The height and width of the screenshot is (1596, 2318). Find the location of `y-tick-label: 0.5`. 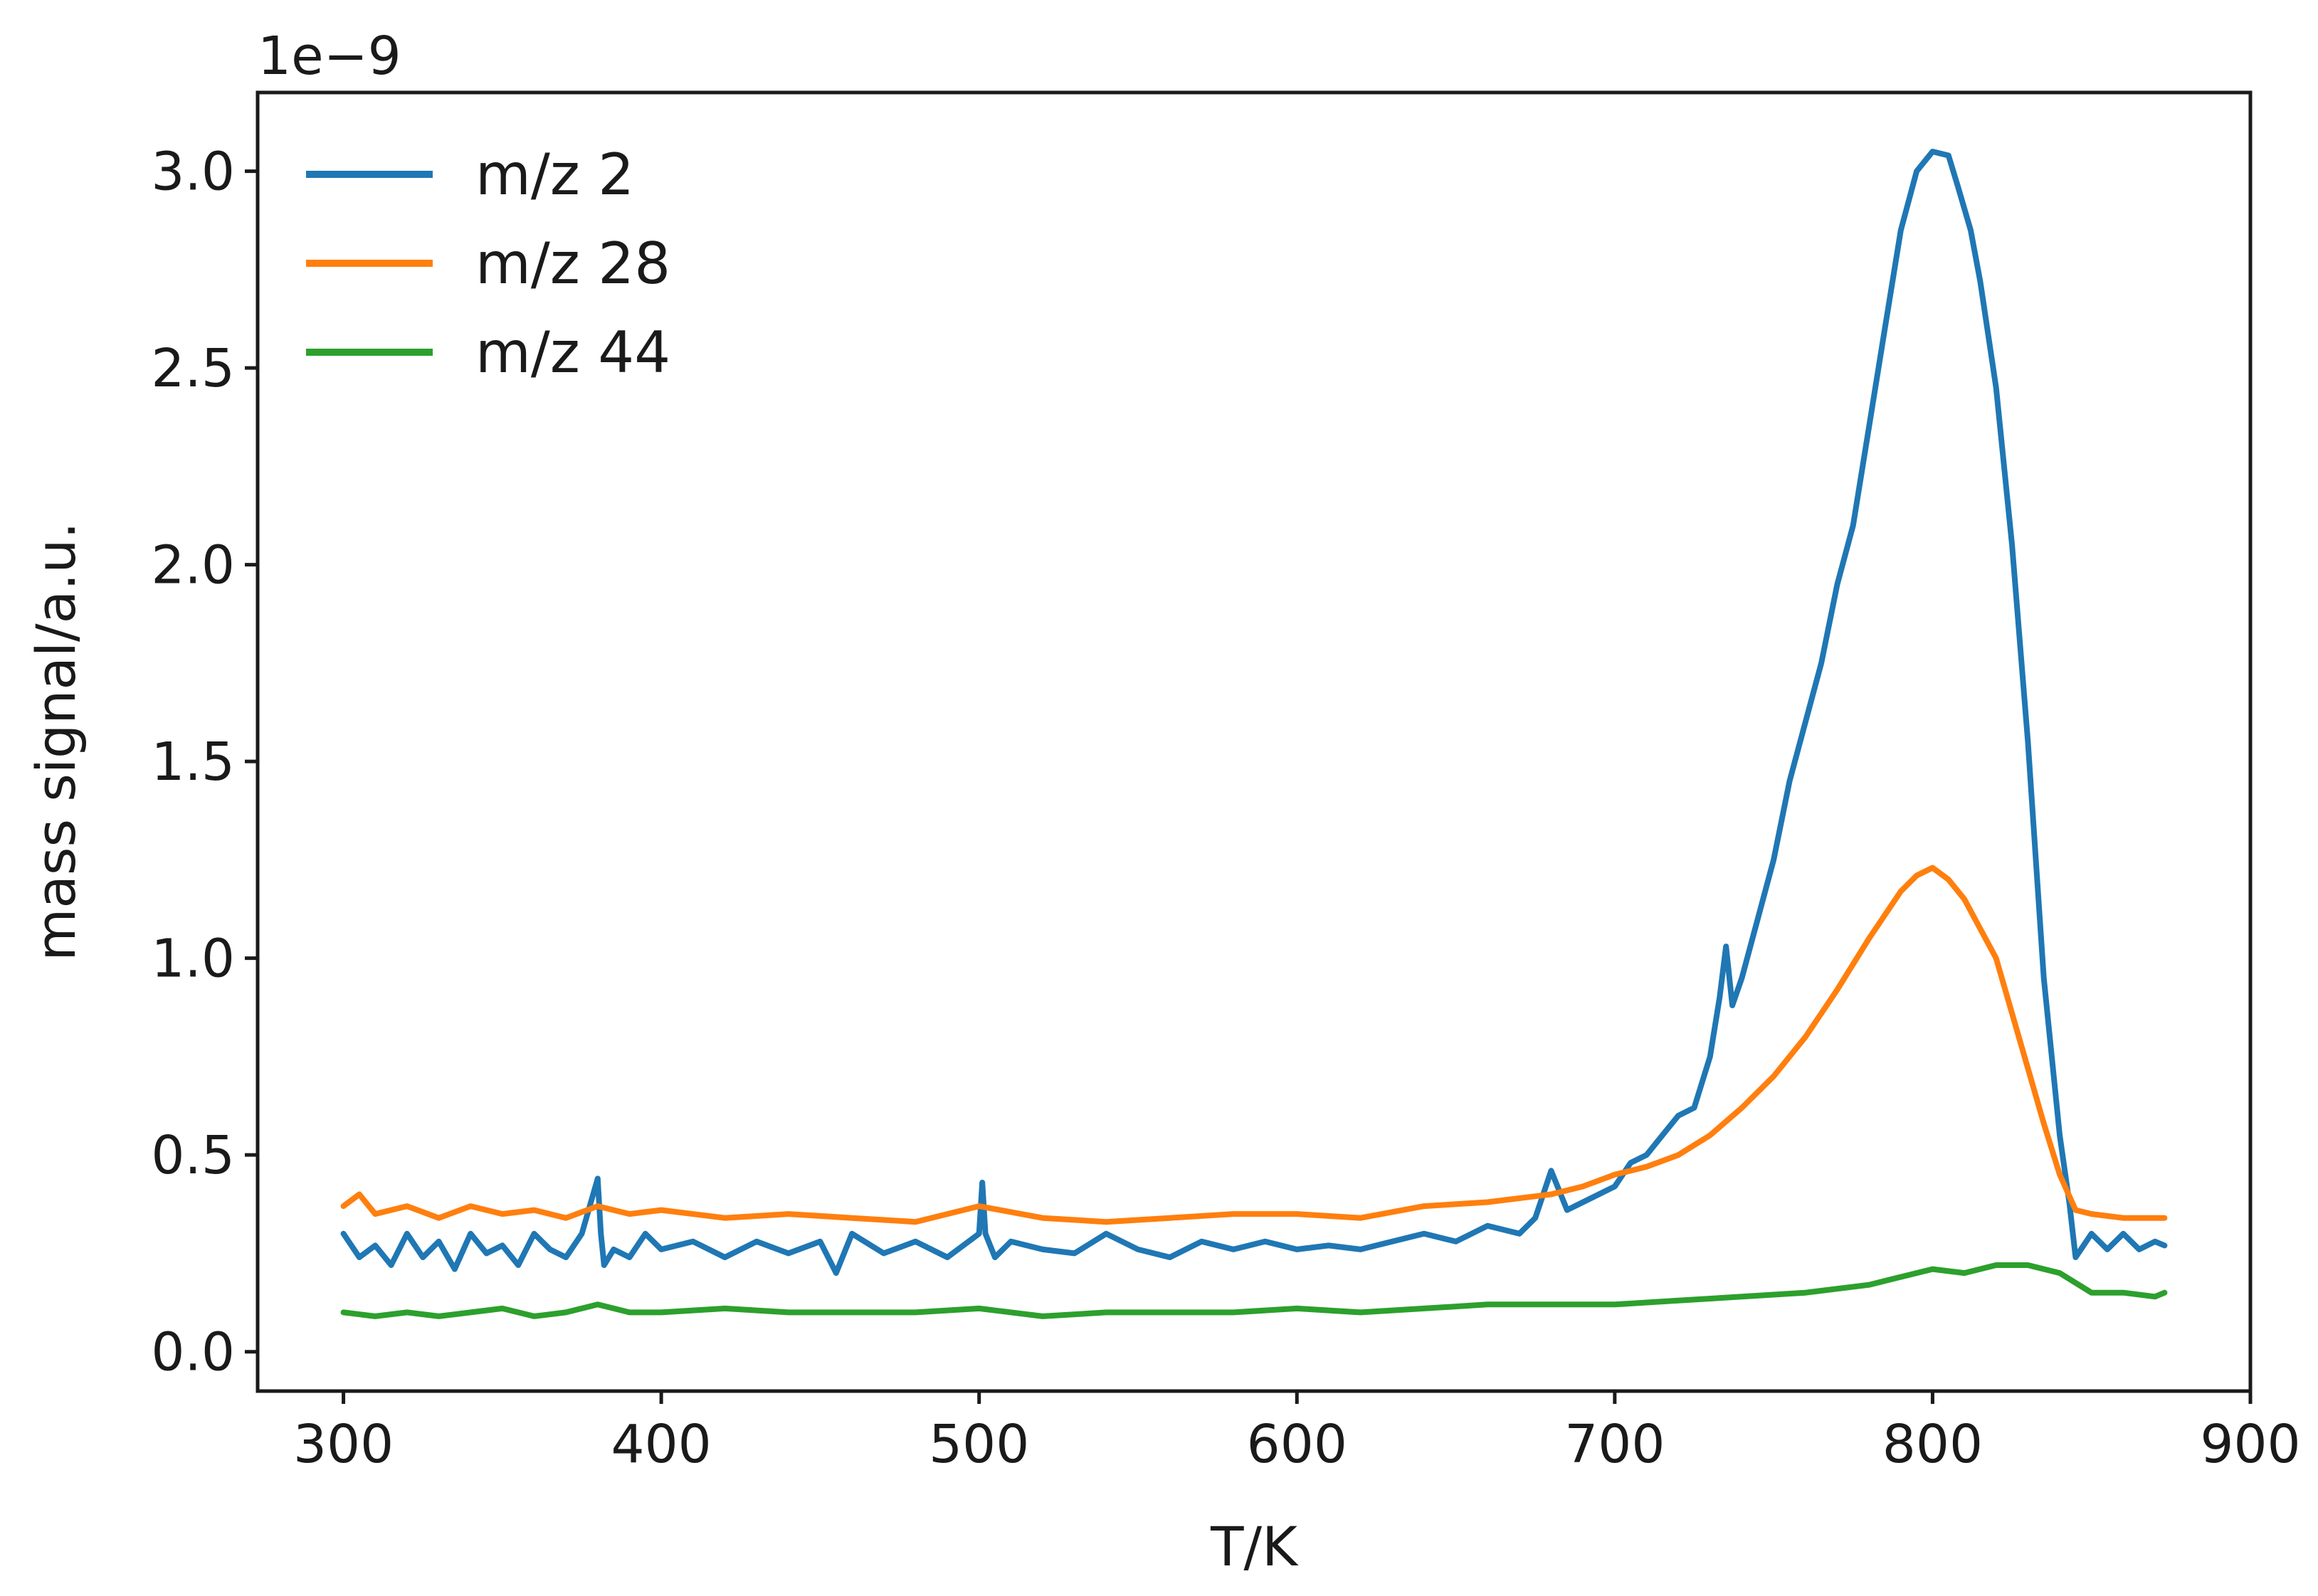

y-tick-label: 0.5 is located at coordinates (193, 1156).